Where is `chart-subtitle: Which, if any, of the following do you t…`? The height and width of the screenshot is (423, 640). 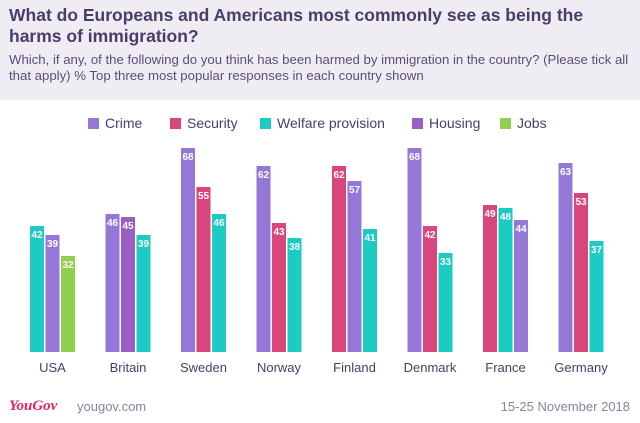
chart-subtitle: Which, if any, of the following do you t… is located at coordinates (319, 67).